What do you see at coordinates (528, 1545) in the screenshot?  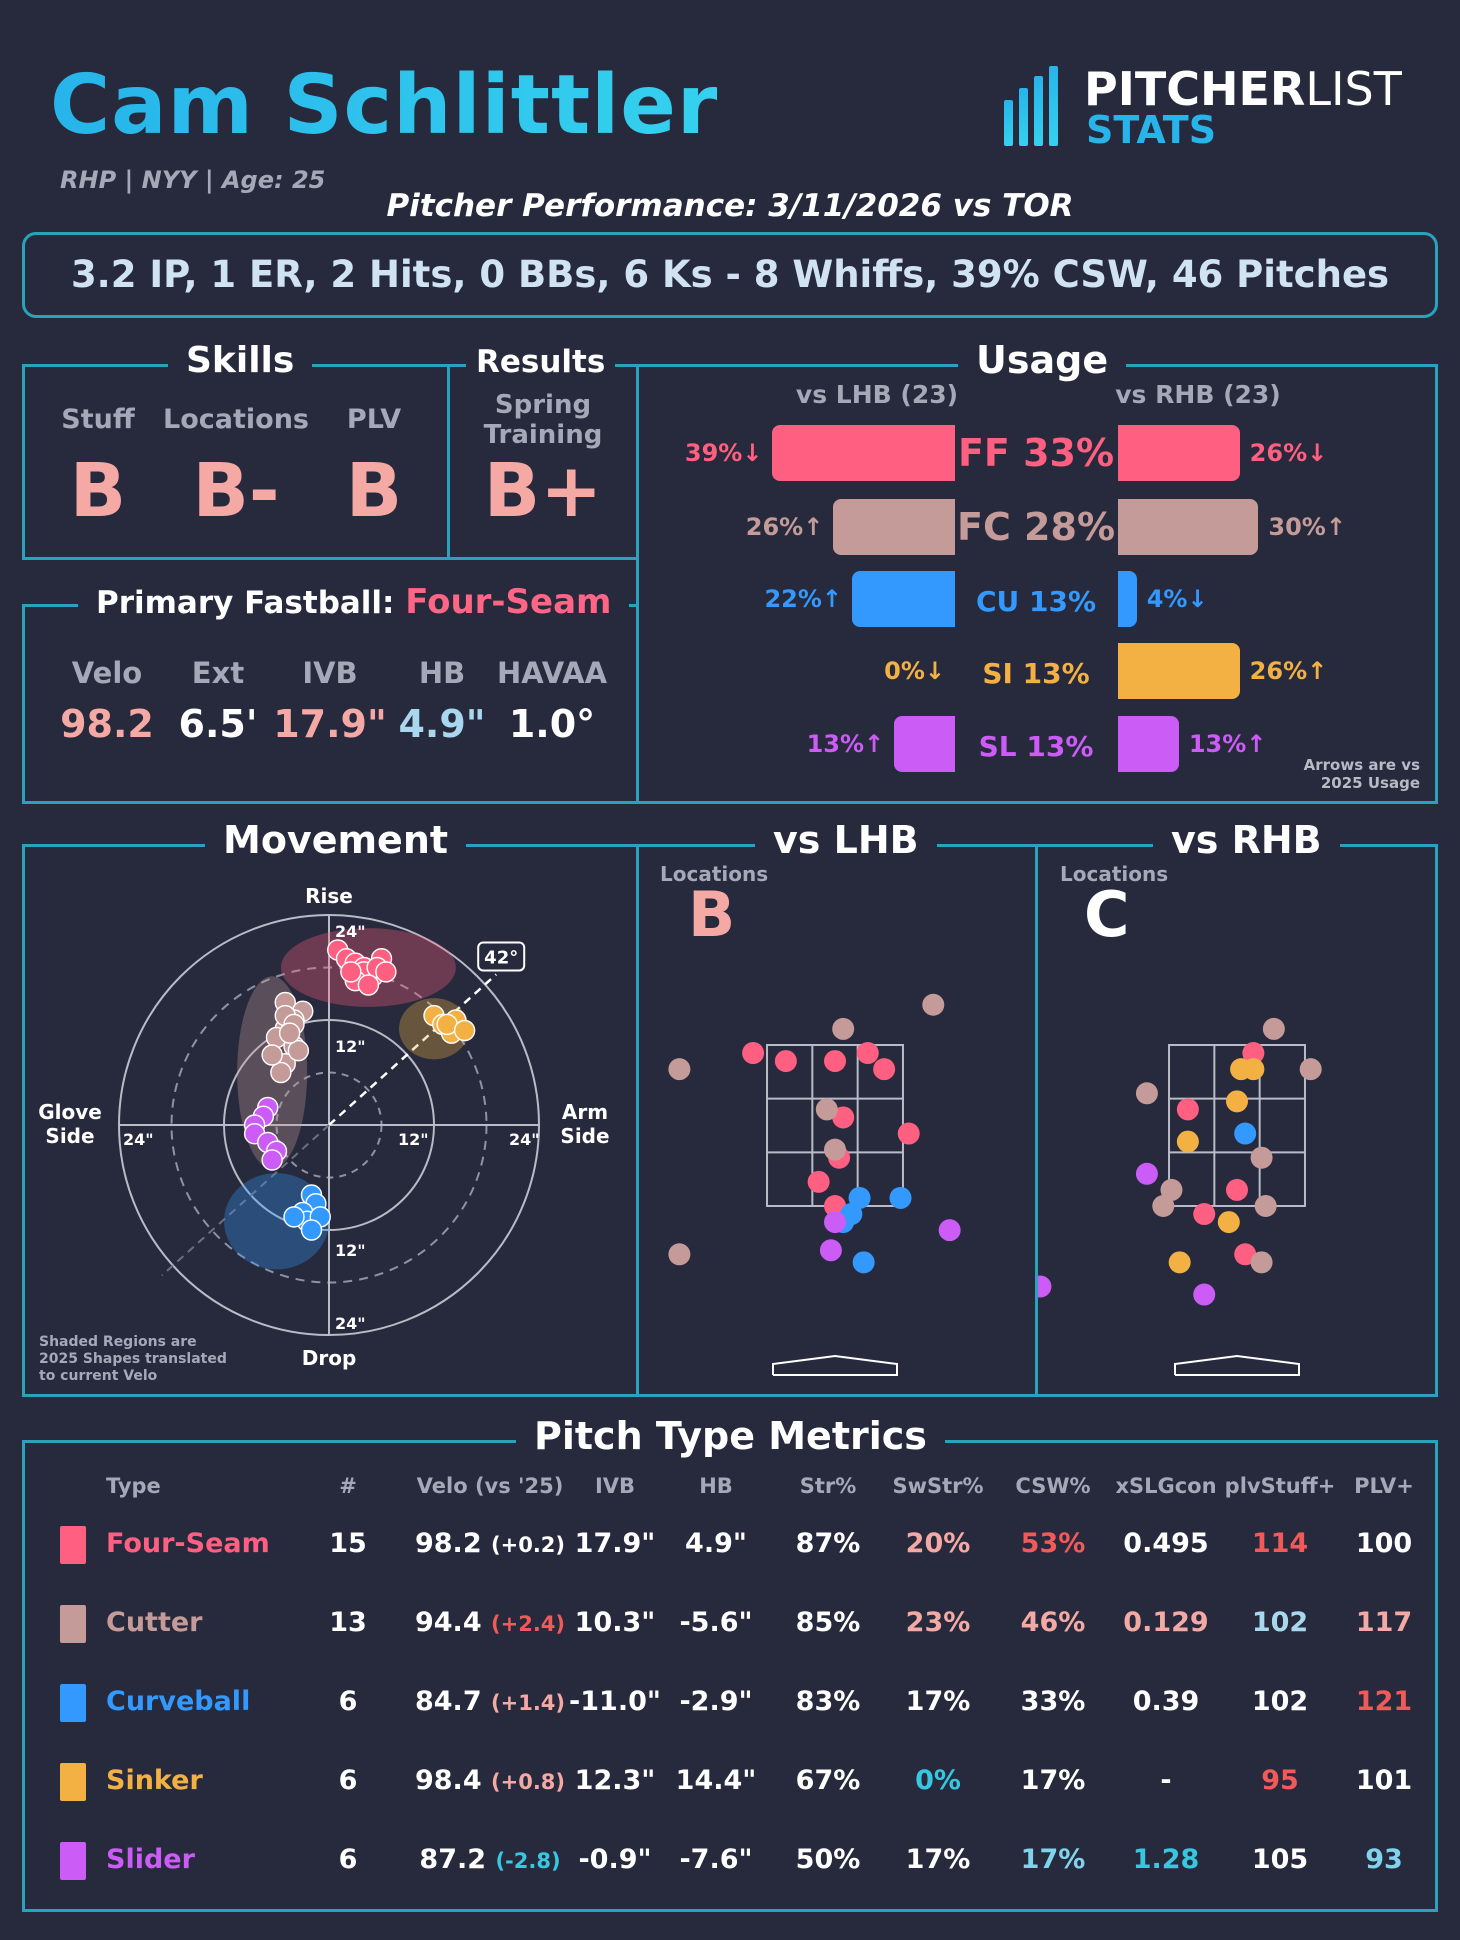 I see `pitch-velo-delta: (+0.2)` at bounding box center [528, 1545].